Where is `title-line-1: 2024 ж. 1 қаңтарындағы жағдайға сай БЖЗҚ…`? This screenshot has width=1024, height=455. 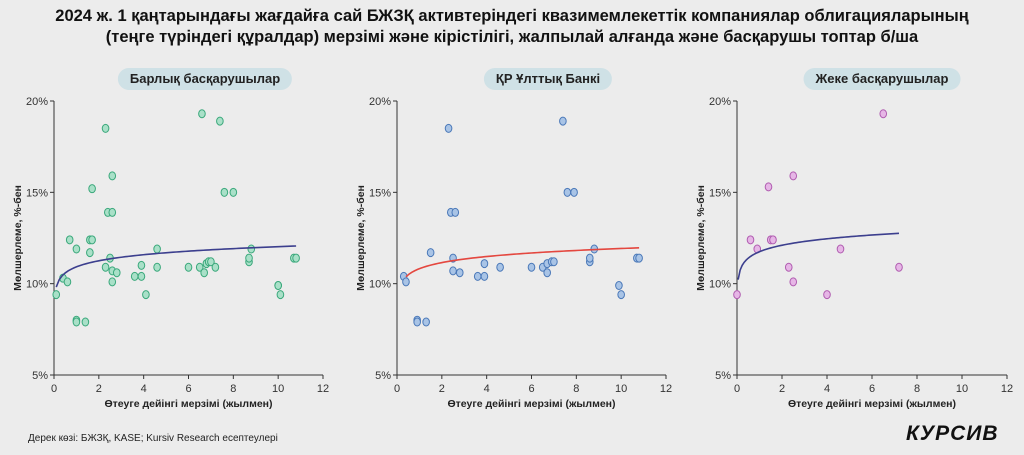
title-line-1: 2024 ж. 1 қаңтарындағы жағдайға сай БЖЗҚ… is located at coordinates (512, 16).